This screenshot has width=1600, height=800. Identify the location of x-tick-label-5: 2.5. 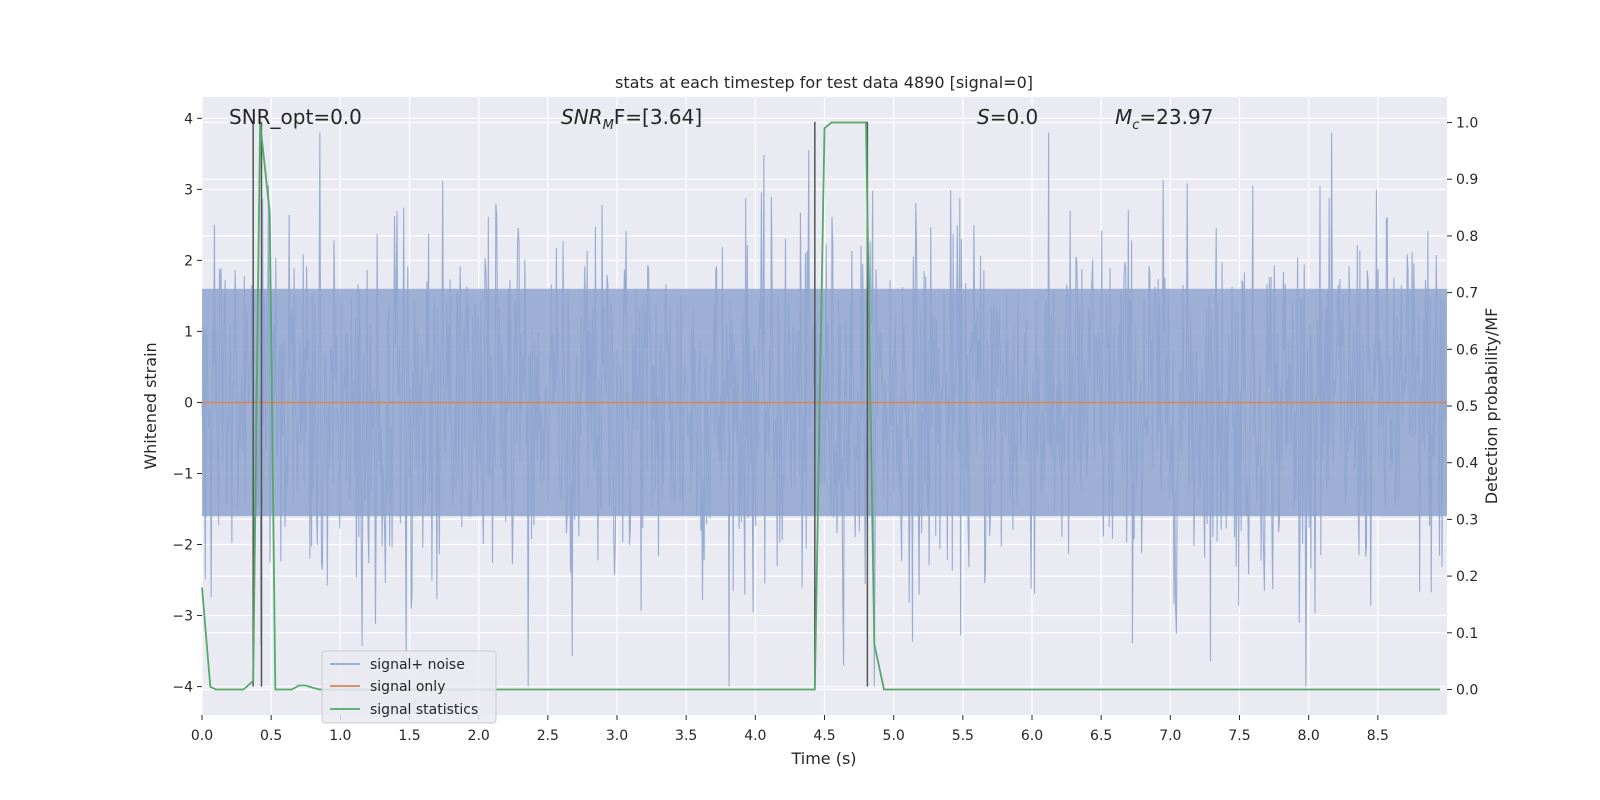
(548, 736).